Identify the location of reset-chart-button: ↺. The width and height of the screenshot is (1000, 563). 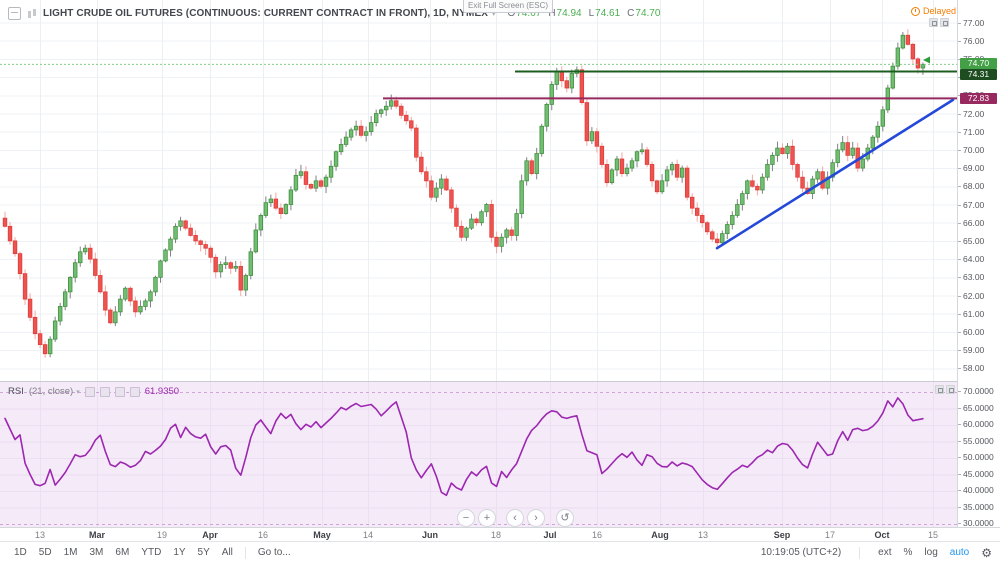
(565, 518).